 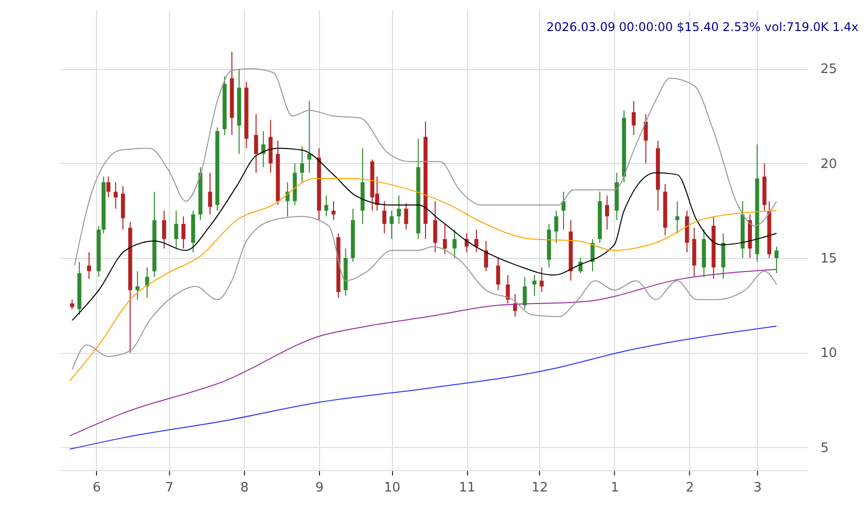 I want to click on x-tick-label: 9, so click(x=319, y=488).